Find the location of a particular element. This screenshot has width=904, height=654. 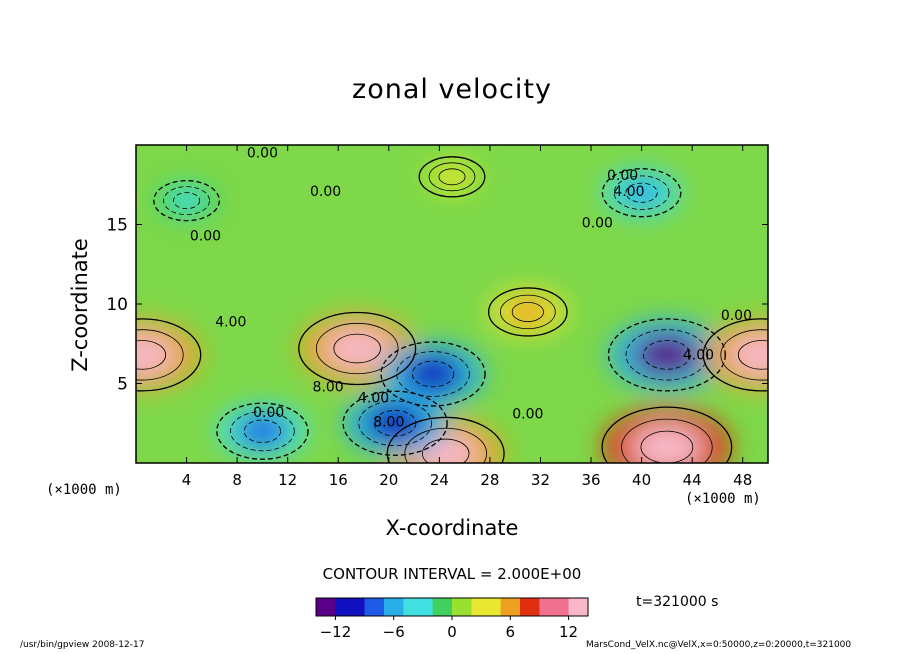

y-axis-label: Z-coordinate is located at coordinates (80, 305).